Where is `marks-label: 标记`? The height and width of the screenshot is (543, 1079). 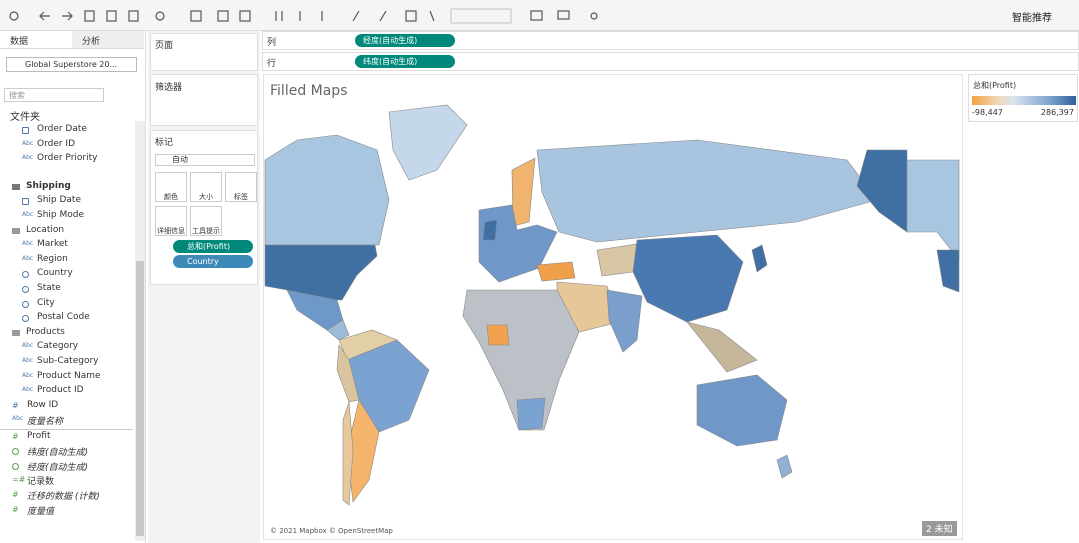
marks-label: 标记 is located at coordinates (164, 143).